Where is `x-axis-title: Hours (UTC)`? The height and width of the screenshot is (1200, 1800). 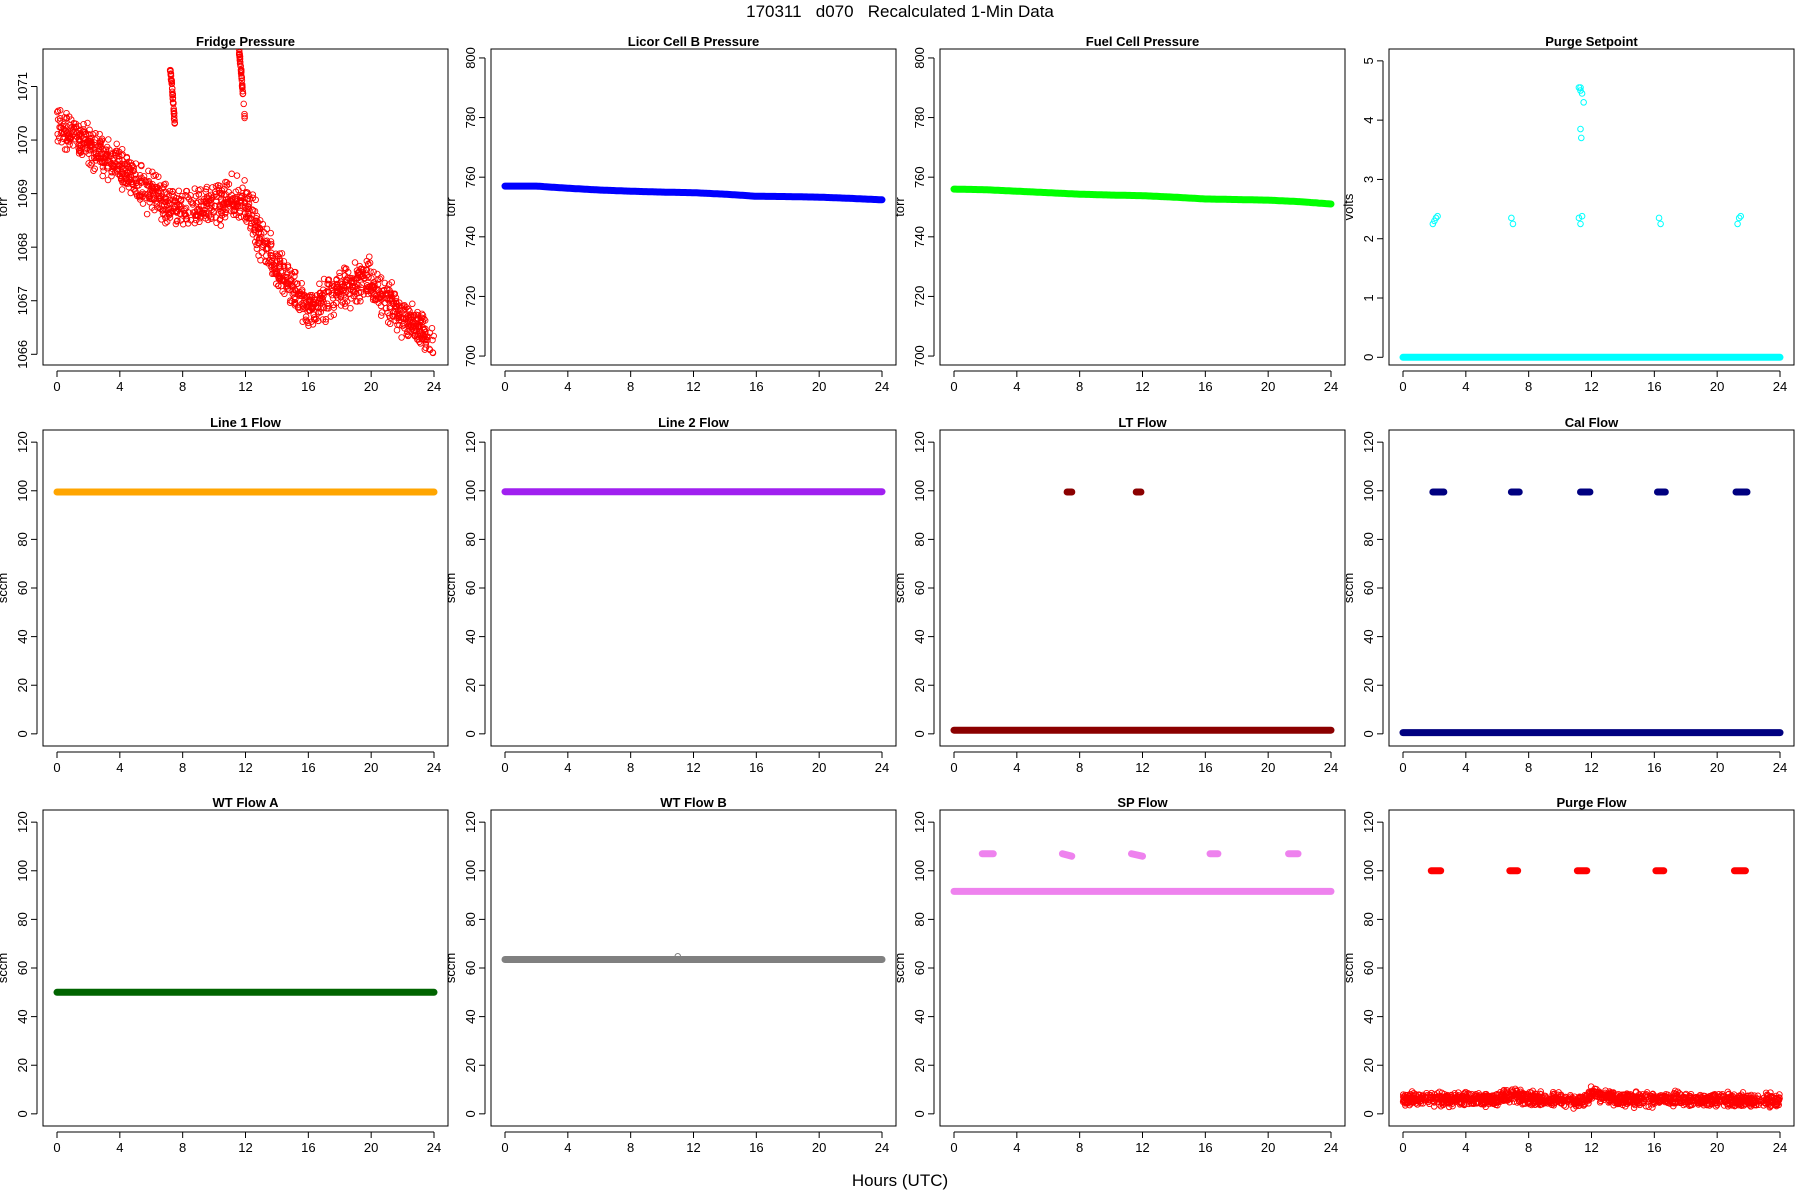 x-axis-title: Hours (UTC) is located at coordinates (900, 1180).